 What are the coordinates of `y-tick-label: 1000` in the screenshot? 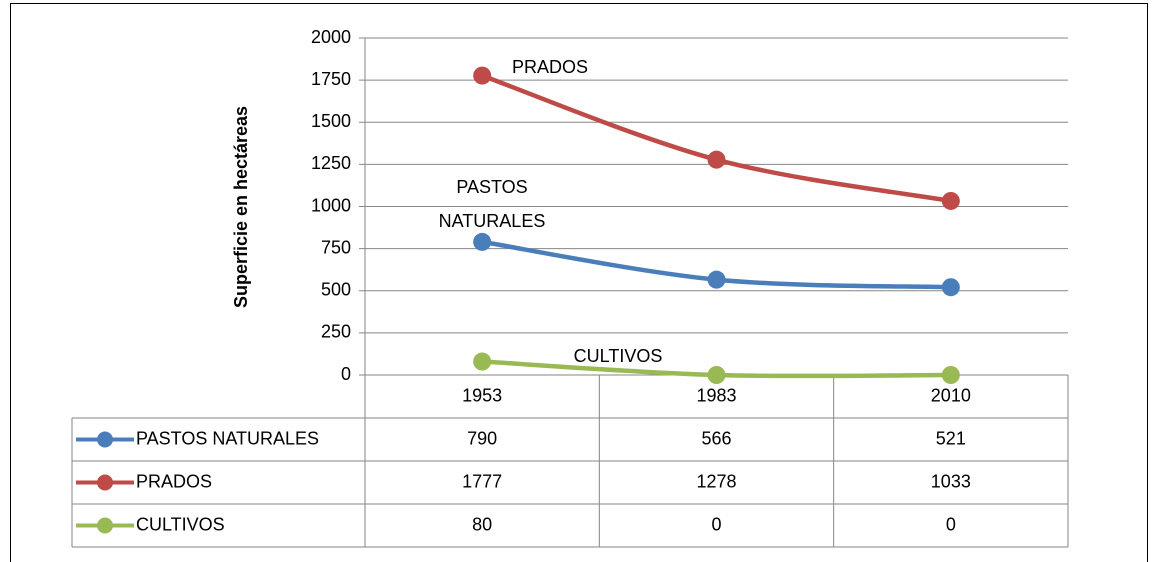 It's located at (331, 205).